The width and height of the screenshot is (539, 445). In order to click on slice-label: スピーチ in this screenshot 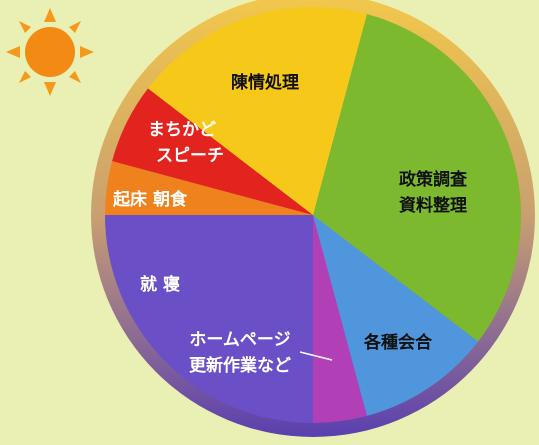, I will do `click(190, 156)`.